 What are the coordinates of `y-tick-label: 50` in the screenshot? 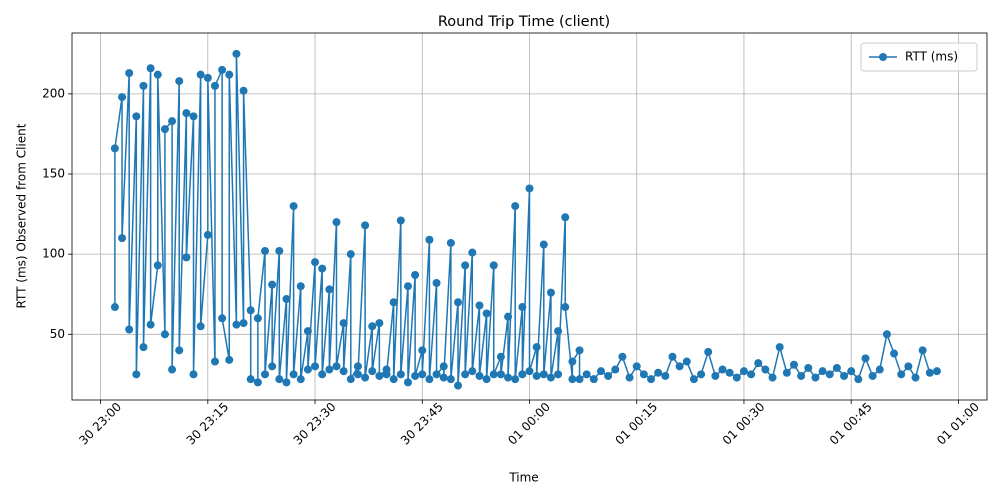 It's located at (57, 334).